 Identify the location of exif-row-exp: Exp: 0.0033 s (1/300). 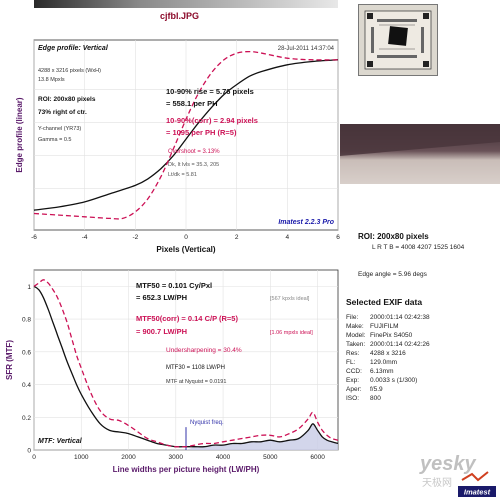
(381, 380).